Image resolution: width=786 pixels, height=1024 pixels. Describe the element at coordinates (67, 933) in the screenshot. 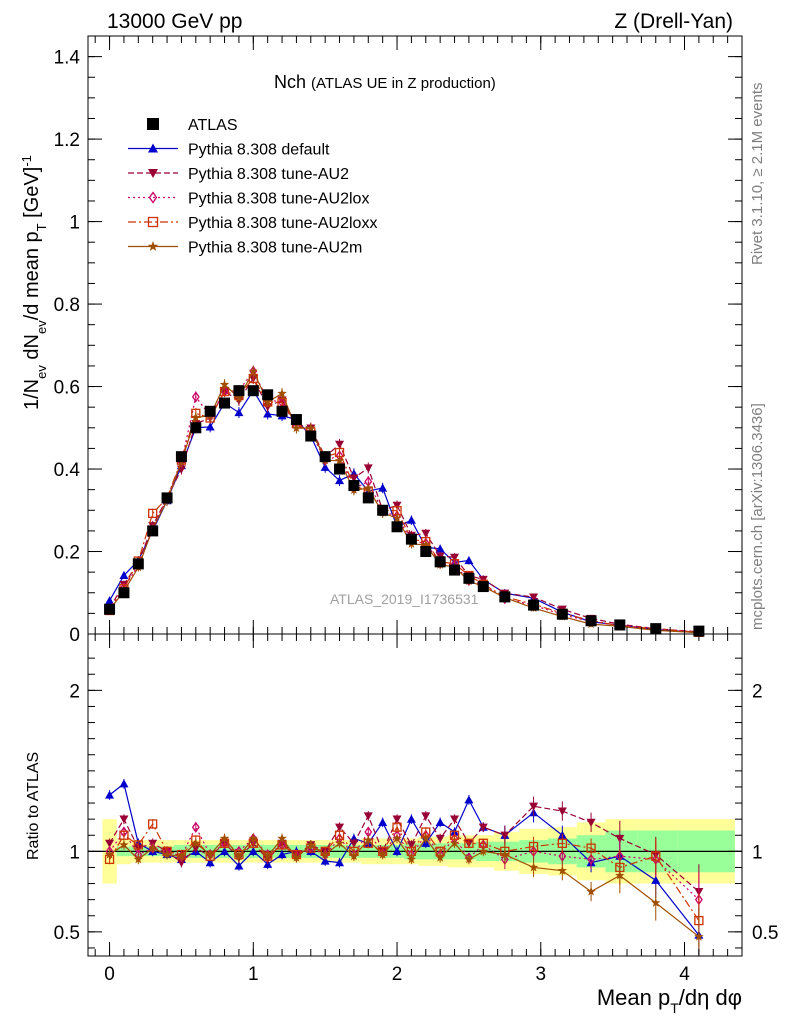

I see `ratio-tick-label: 0.5` at that location.